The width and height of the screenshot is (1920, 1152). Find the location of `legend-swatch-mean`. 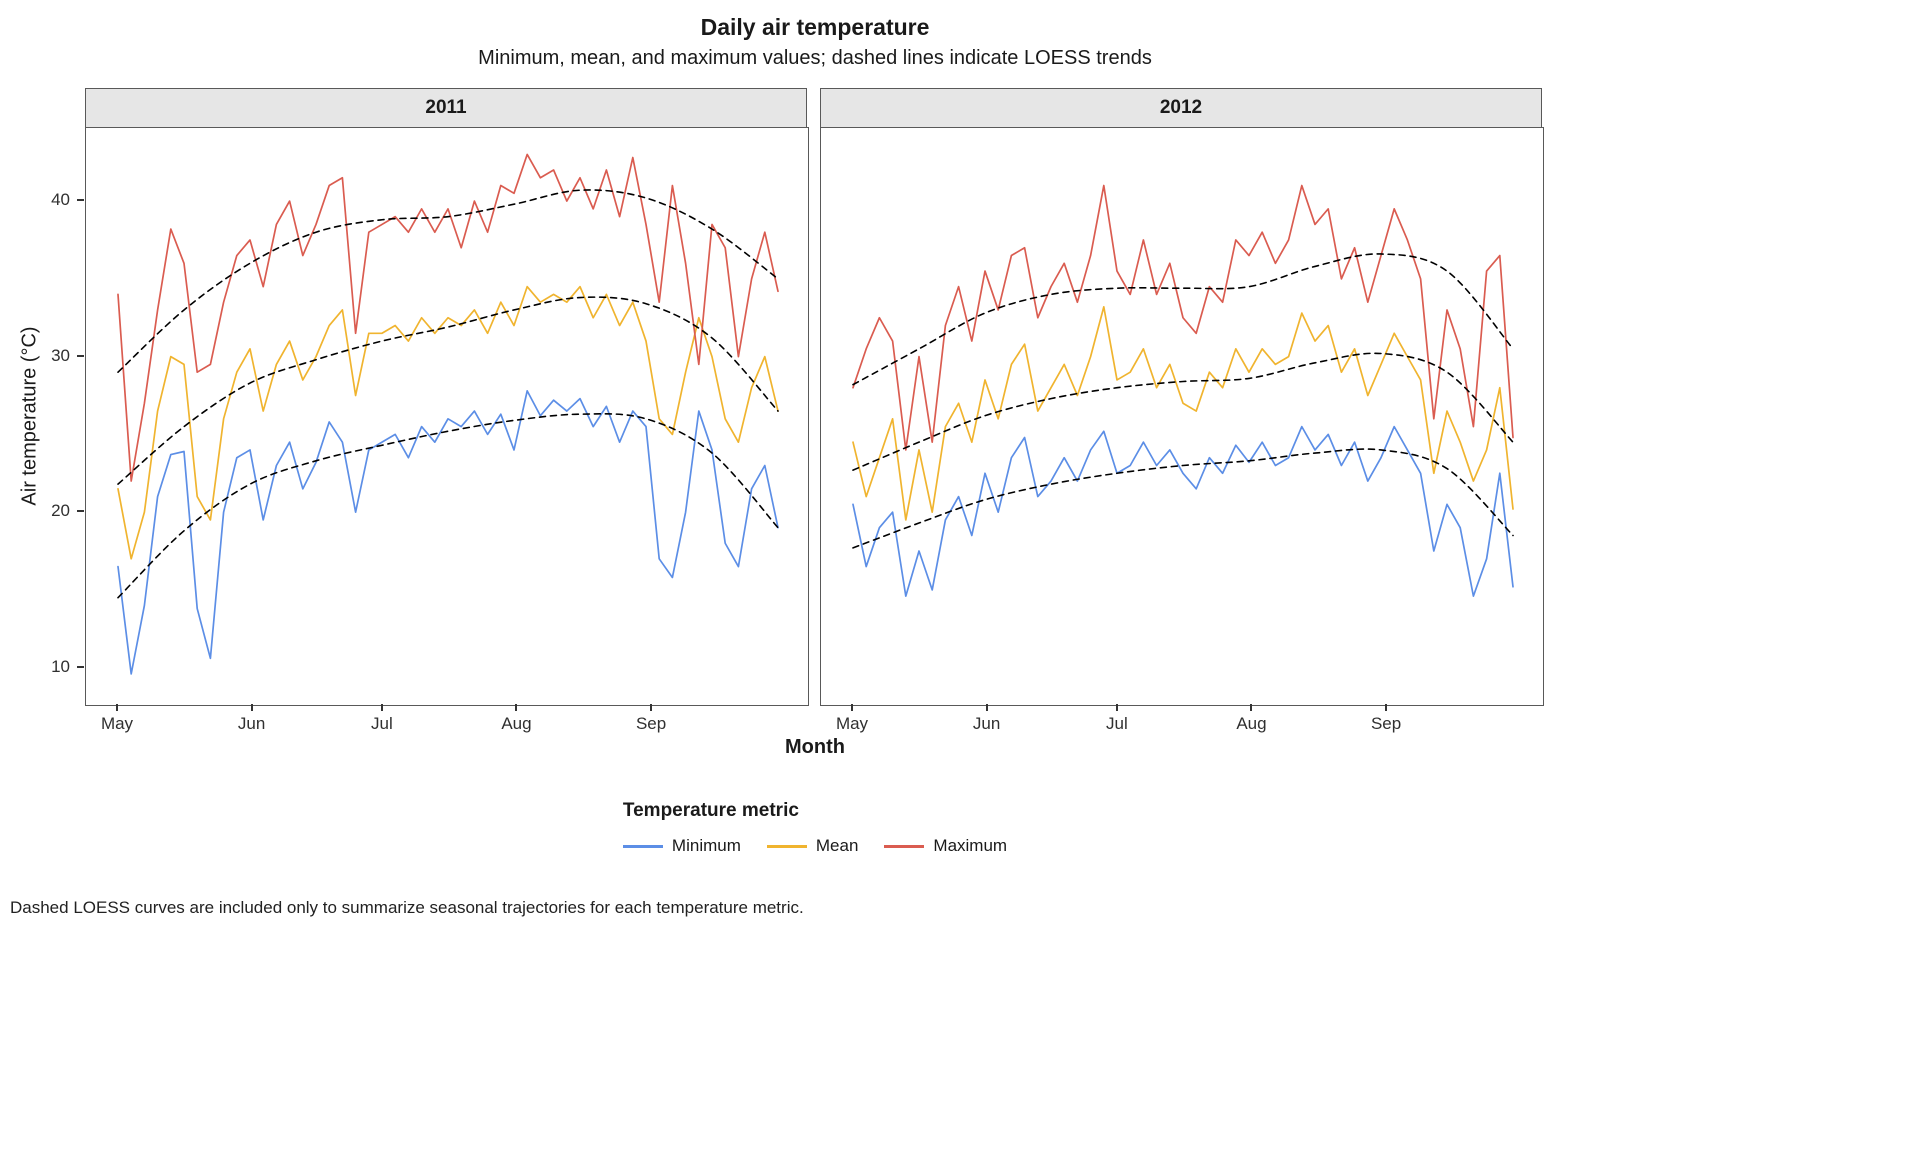

legend-swatch-mean is located at coordinates (786, 846).